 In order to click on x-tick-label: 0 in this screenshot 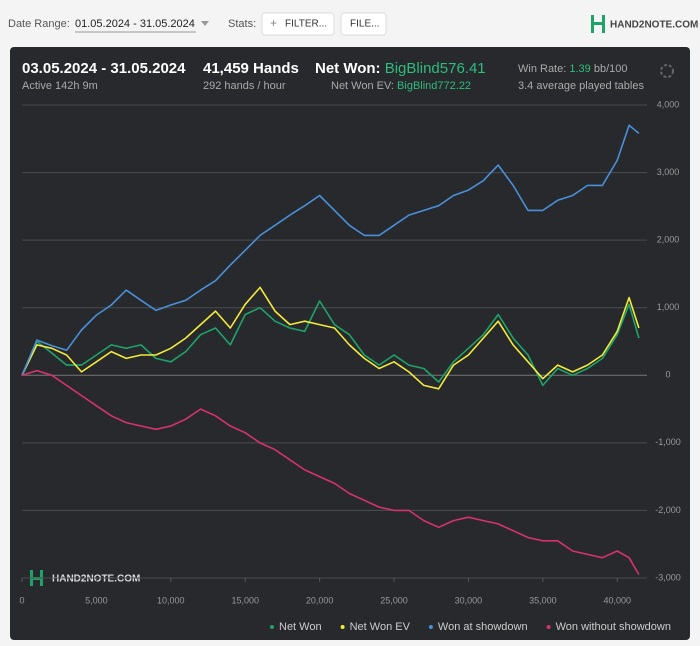, I will do `click(21, 600)`.